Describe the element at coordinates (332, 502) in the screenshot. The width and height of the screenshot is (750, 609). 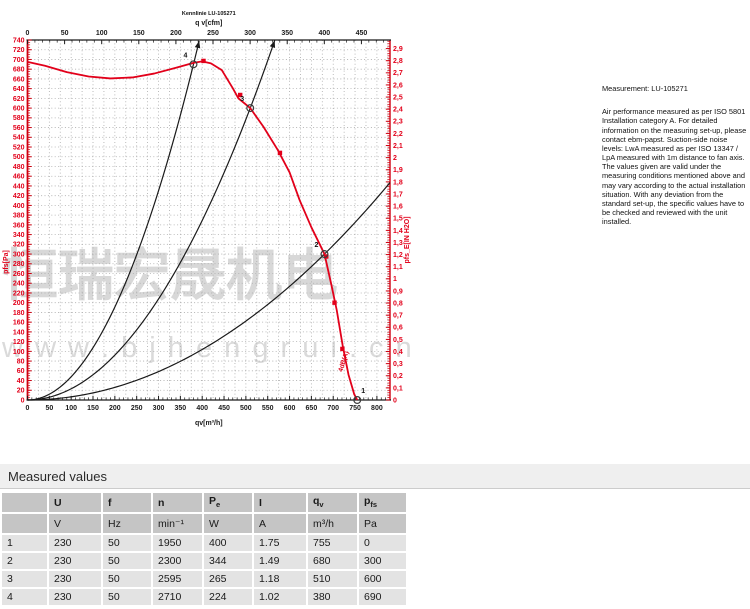
I see `column-header-q: qv` at that location.